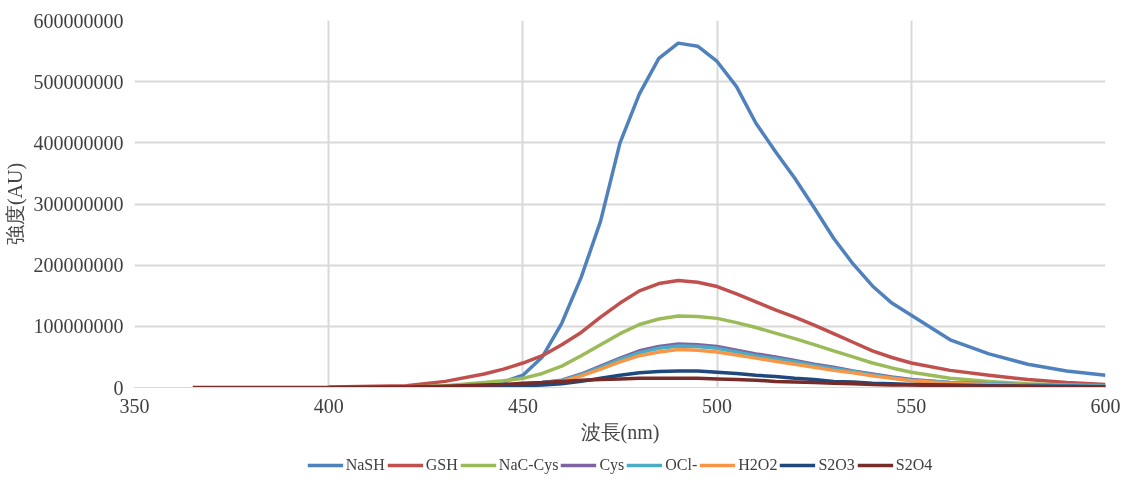 Image resolution: width=1137 pixels, height=500 pixels. What do you see at coordinates (522, 405) in the screenshot?
I see `x-tick-label: 450` at bounding box center [522, 405].